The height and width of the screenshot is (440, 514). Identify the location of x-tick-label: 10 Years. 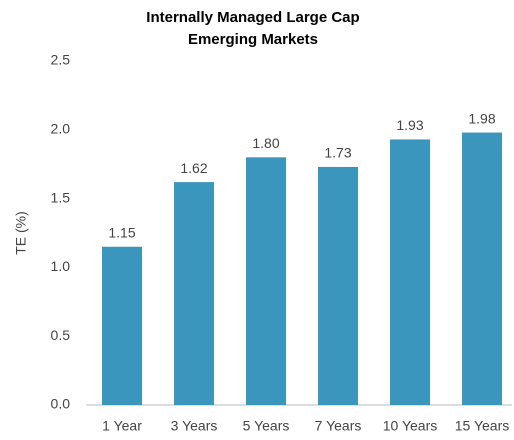
(410, 426).